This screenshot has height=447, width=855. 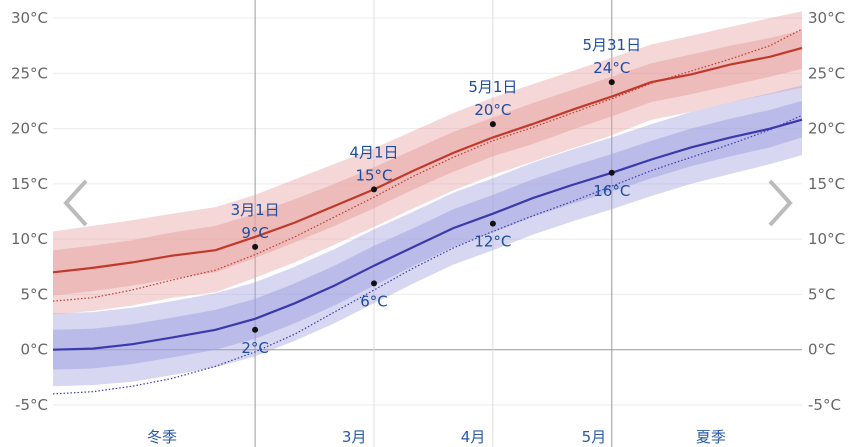 I want to click on y-tick-label-left: 5°C, so click(x=34, y=294).